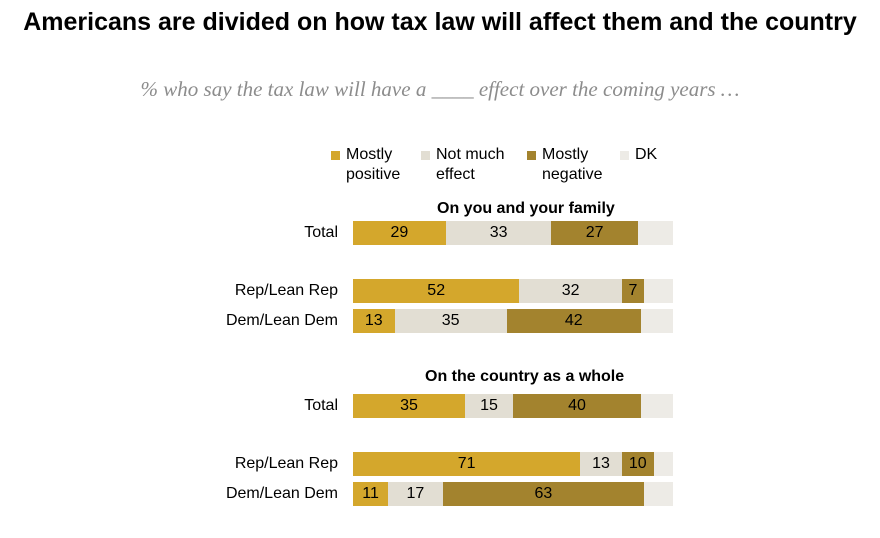  I want to click on data-label: 27, so click(594, 232).